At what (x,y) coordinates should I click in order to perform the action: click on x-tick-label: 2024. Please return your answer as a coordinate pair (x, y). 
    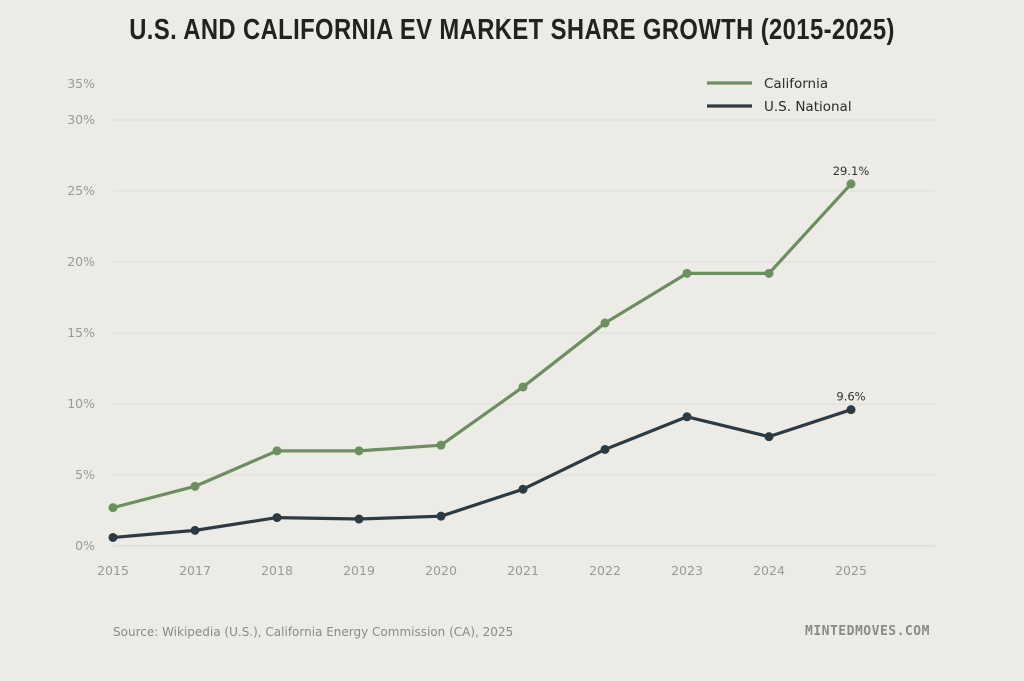
    Looking at the image, I should click on (769, 570).